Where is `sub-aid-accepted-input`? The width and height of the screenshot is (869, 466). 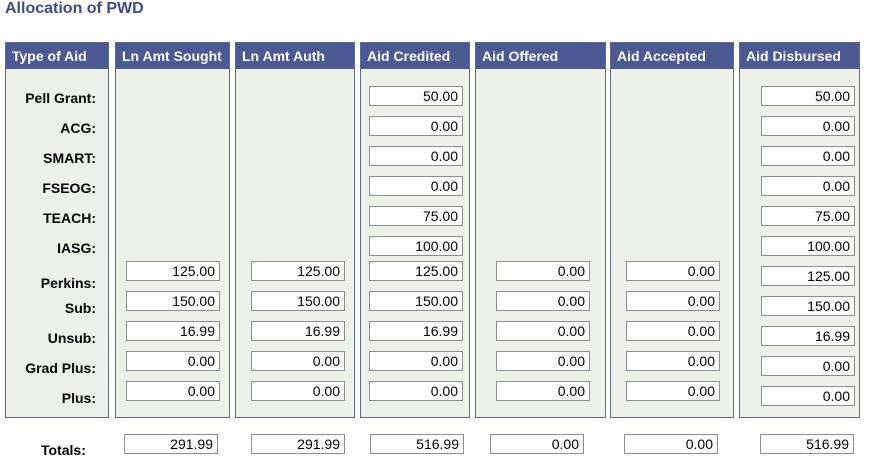 sub-aid-accepted-input is located at coordinates (673, 301).